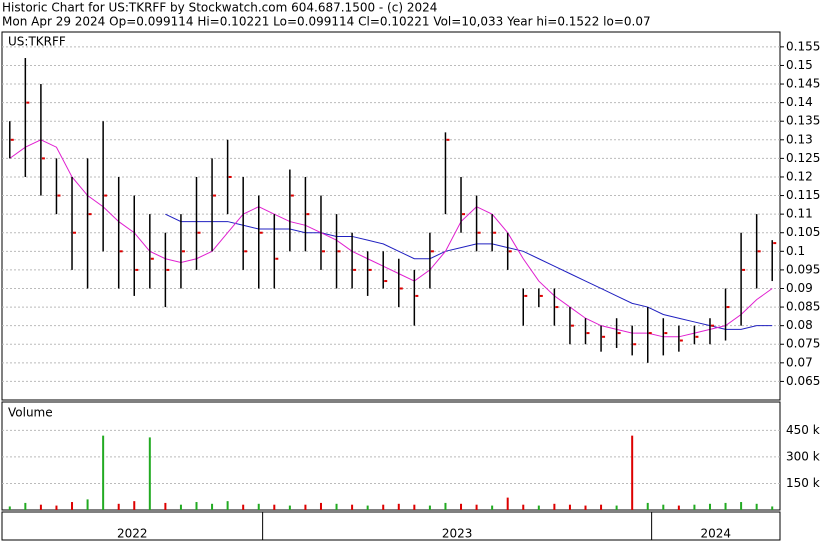 The height and width of the screenshot is (543, 830). Describe the element at coordinates (803, 232) in the screenshot. I see `y-tick-label: 0.105` at that location.